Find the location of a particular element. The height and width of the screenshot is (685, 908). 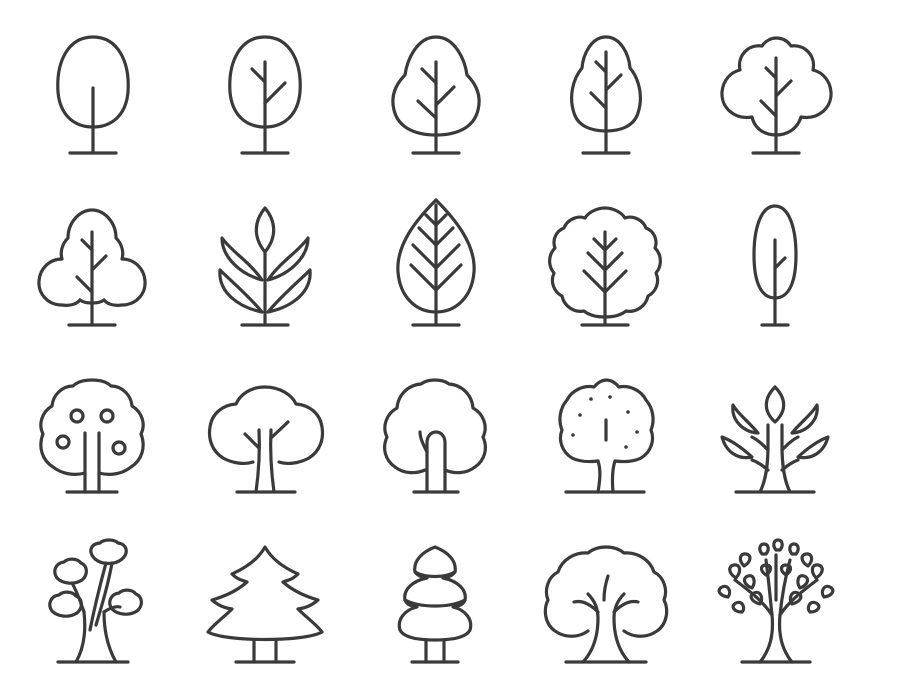

pine-tree-icon is located at coordinates (435, 604).